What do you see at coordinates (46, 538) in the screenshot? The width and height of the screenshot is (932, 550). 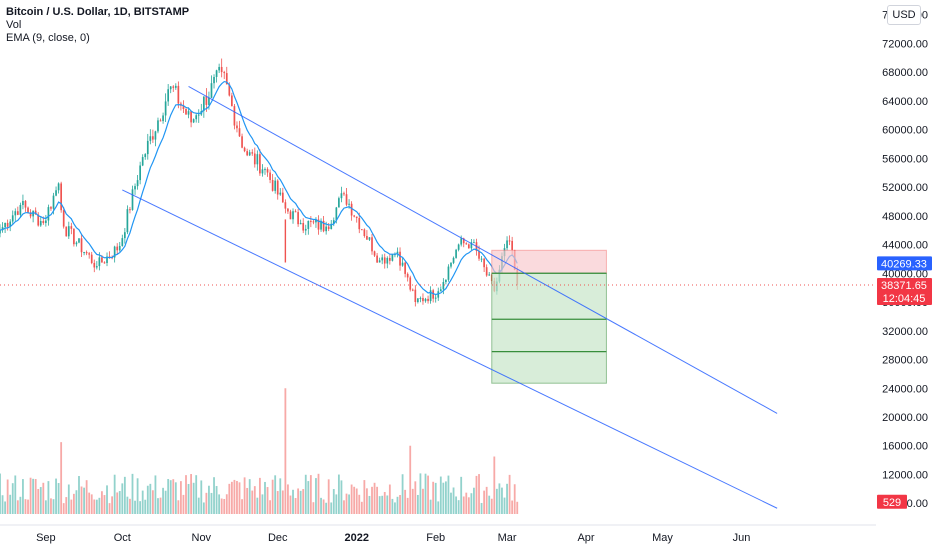 I see `time-tick-label: Sep` at bounding box center [46, 538].